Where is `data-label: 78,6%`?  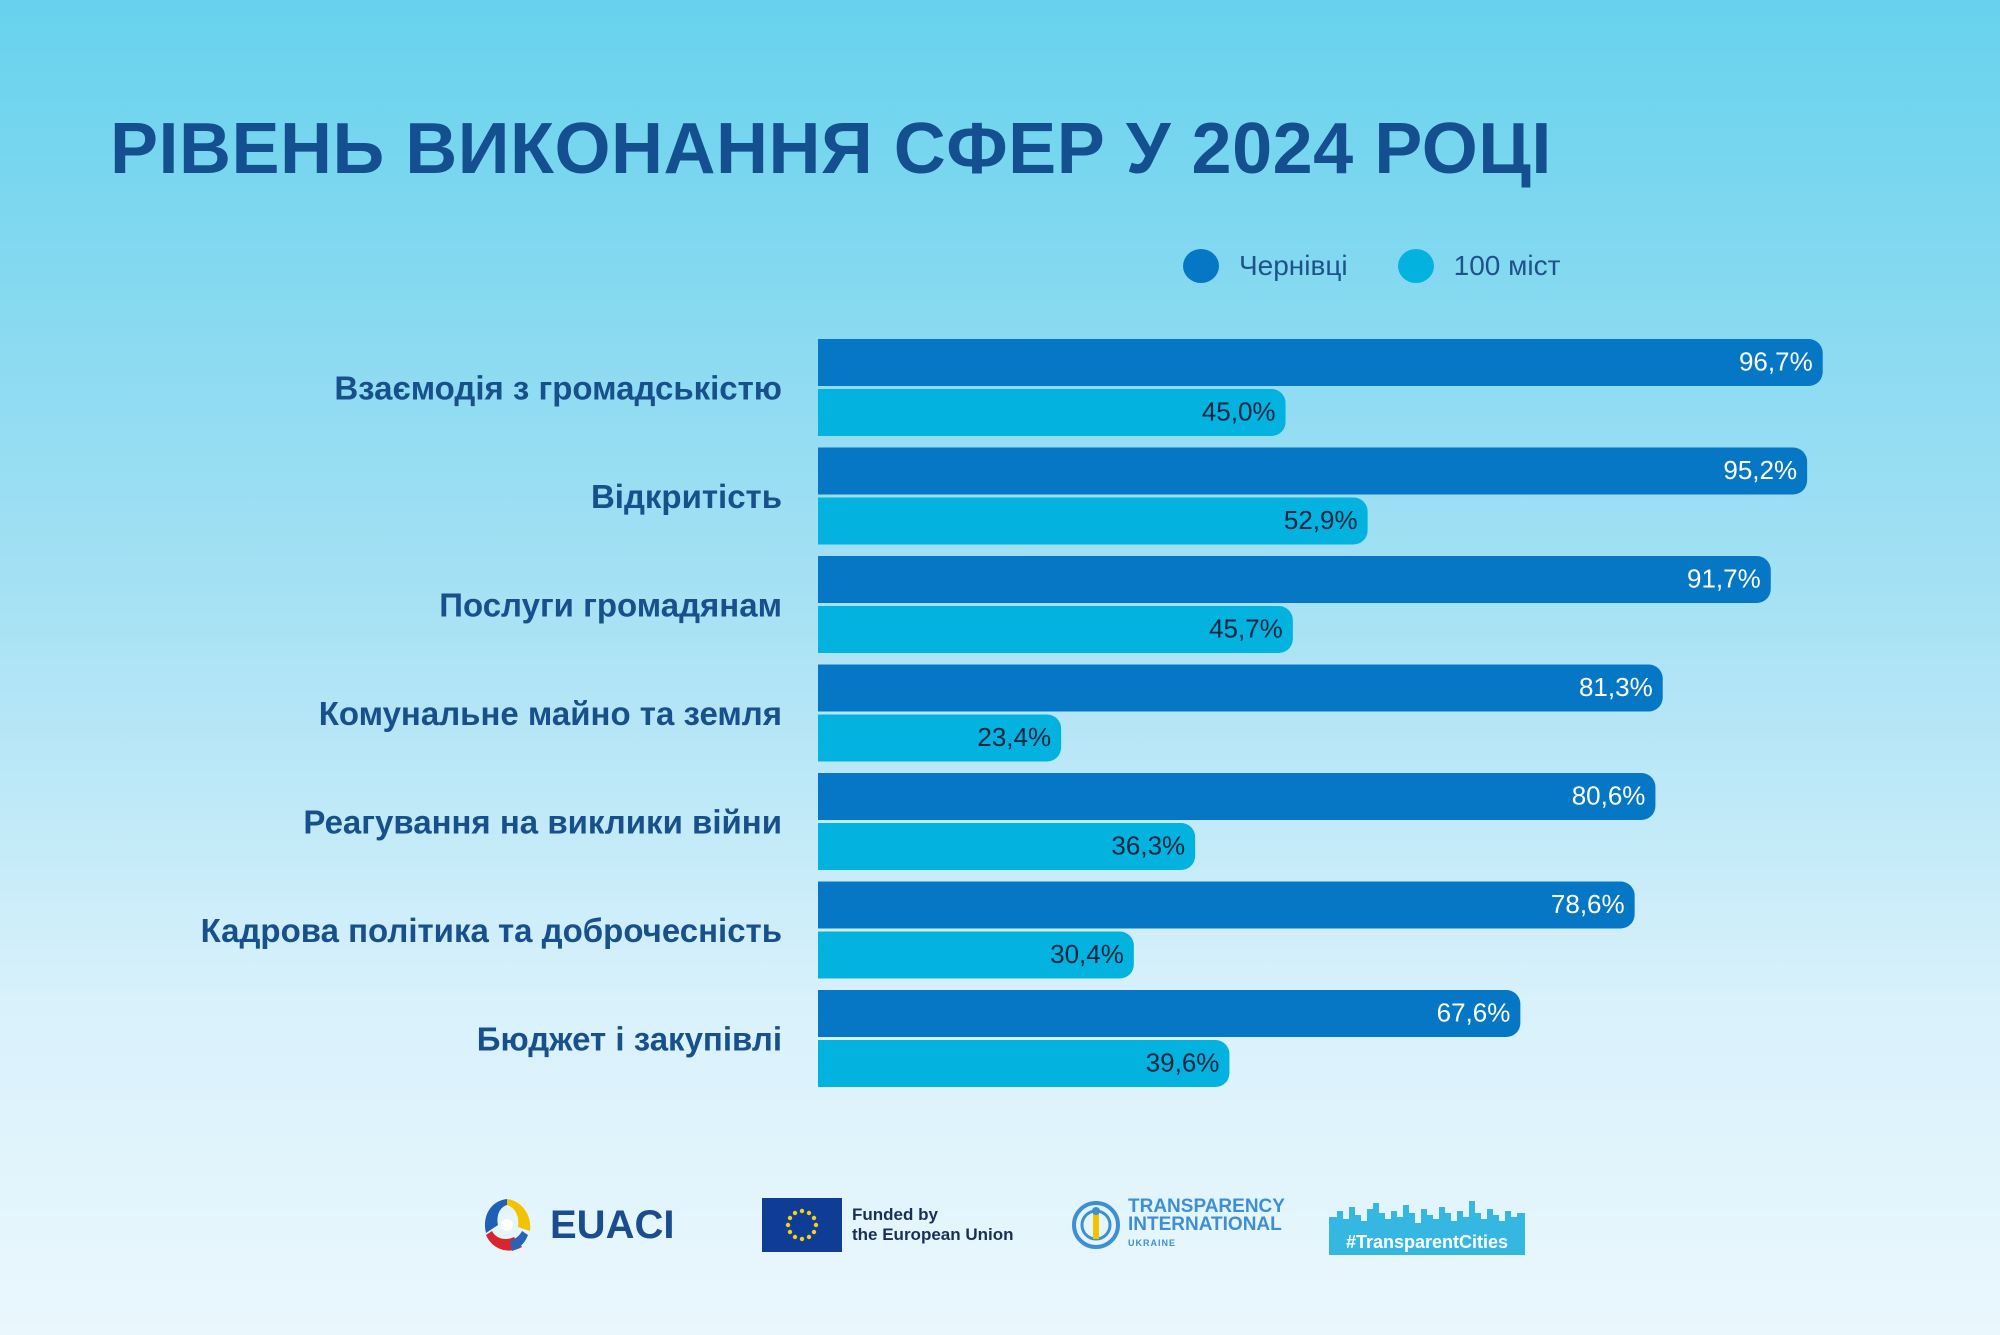
data-label: 78,6% is located at coordinates (1588, 904).